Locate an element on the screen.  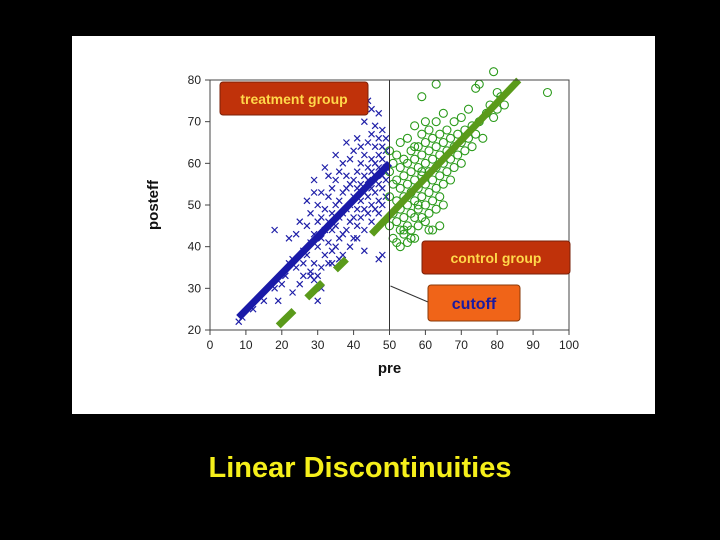
x-tick-label: 50 is located at coordinates (390, 345).